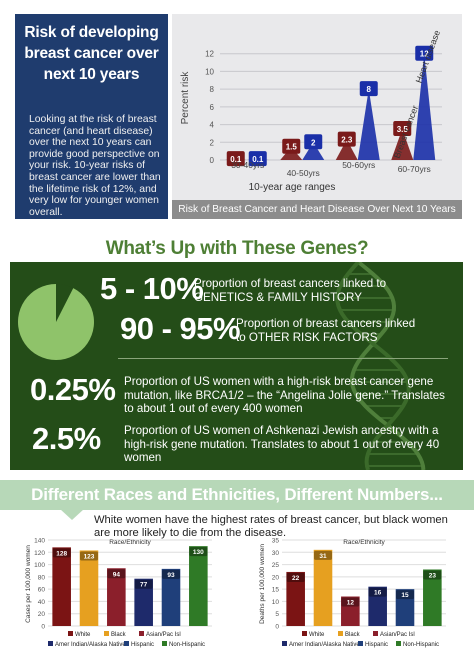 The height and width of the screenshot is (670, 474). I want to click on risk-ytick: 4, so click(212, 125).